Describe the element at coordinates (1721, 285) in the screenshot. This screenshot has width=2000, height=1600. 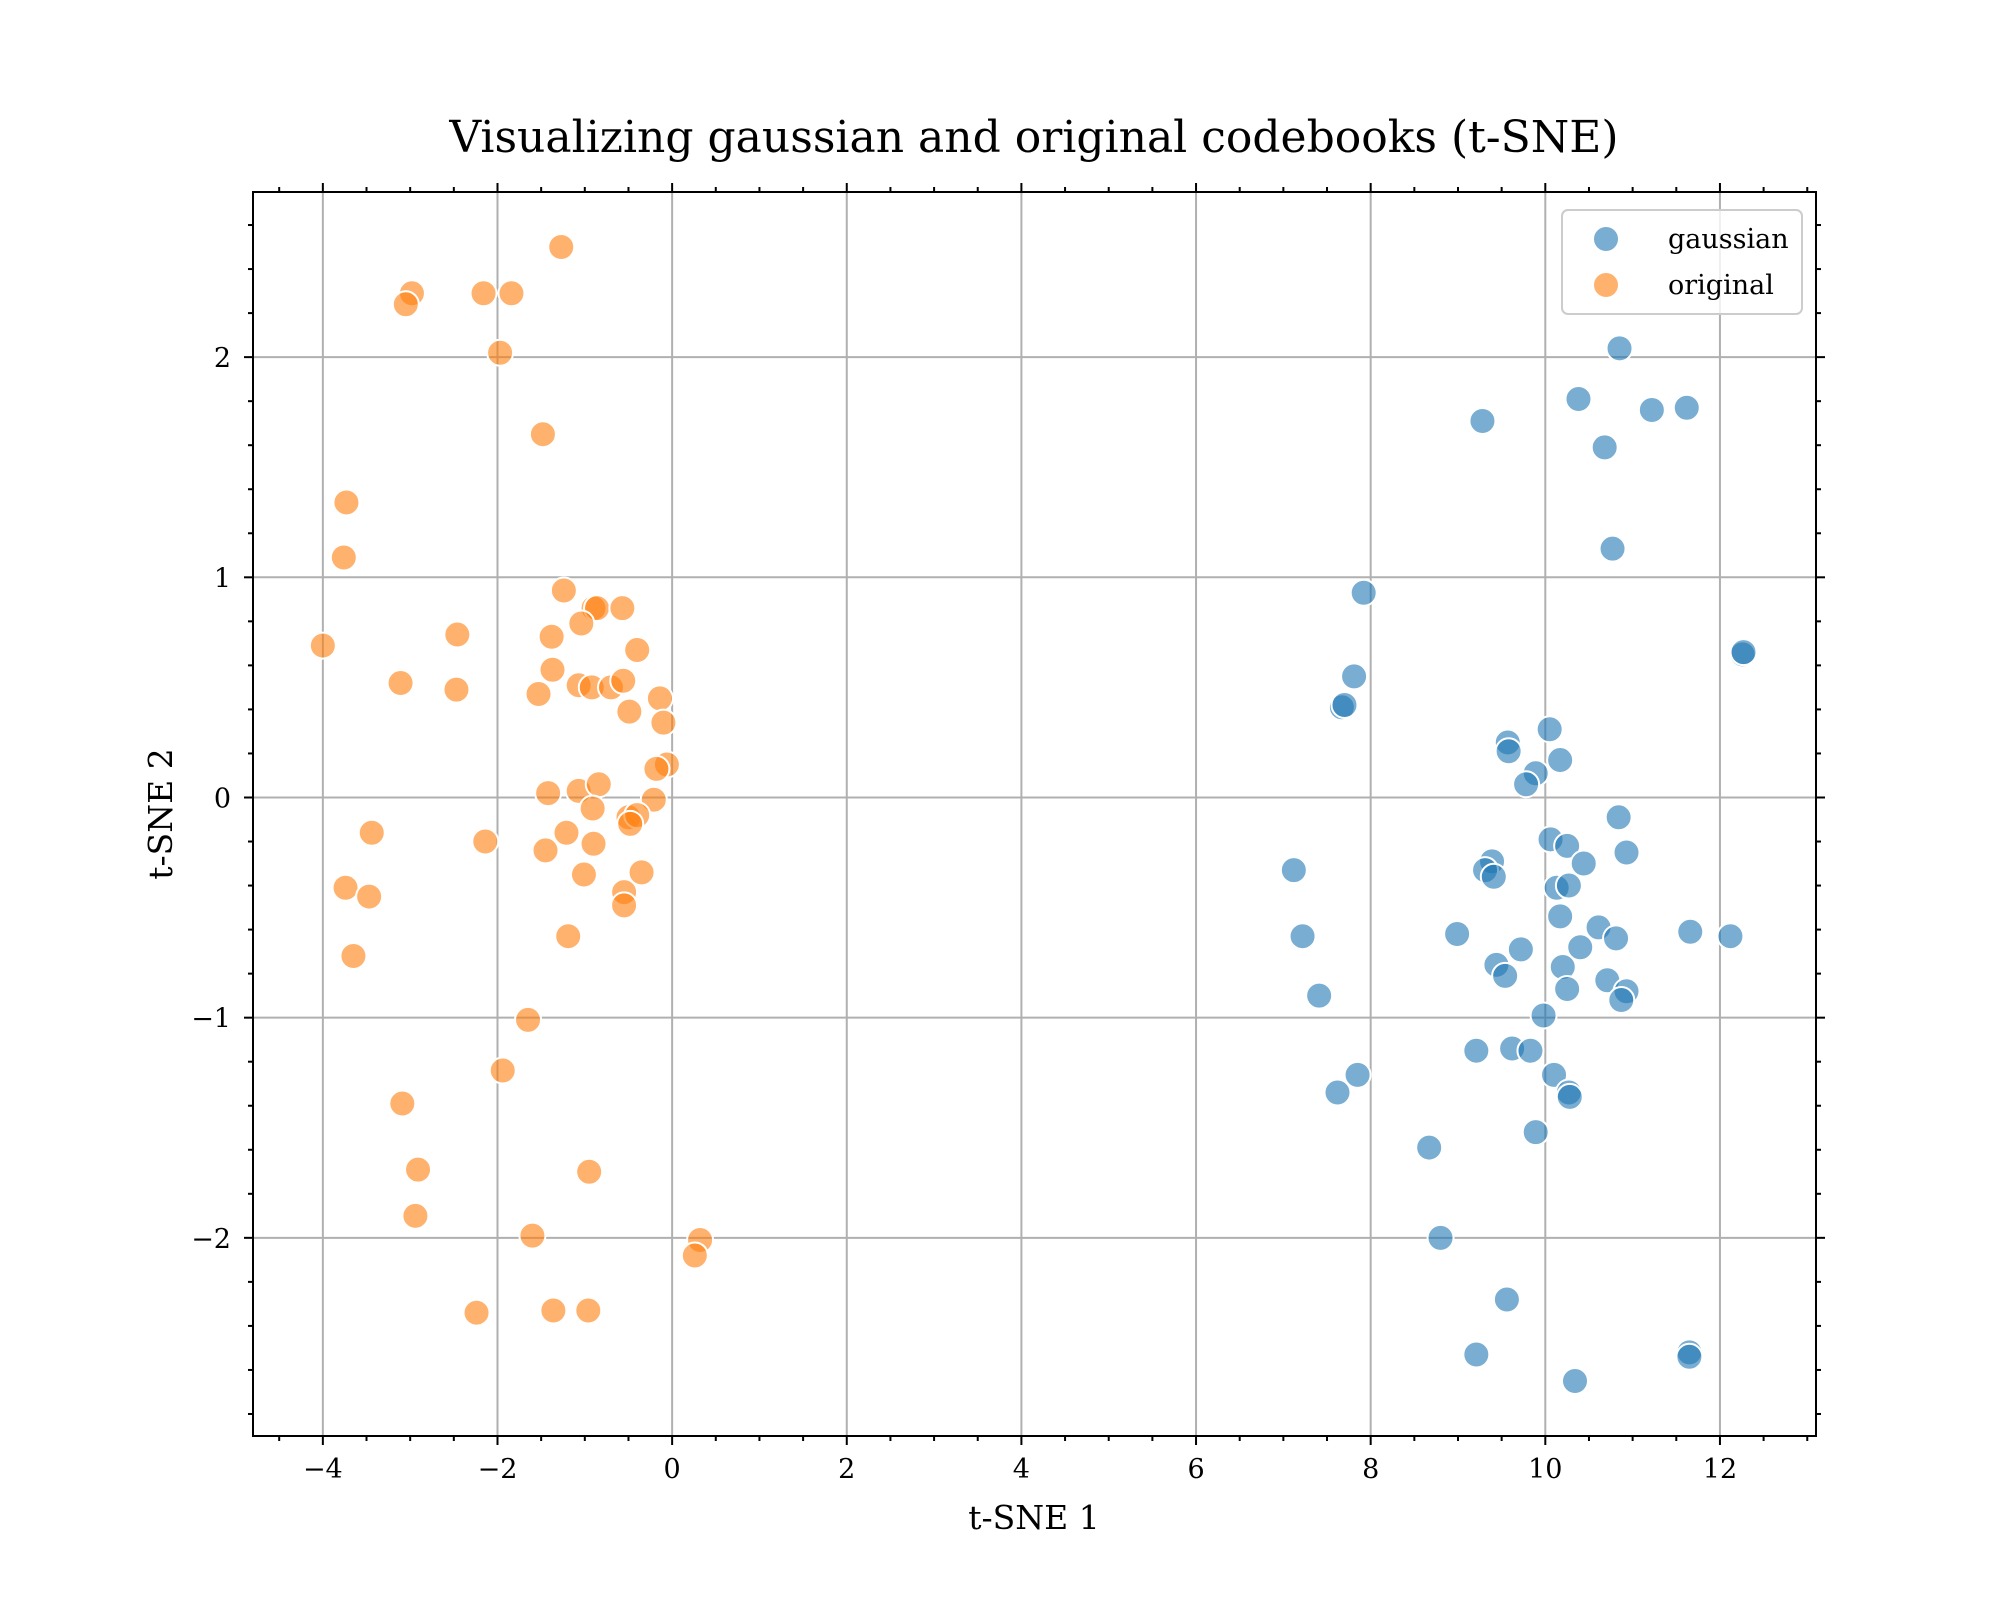
I see `legend-label-original: original` at that location.